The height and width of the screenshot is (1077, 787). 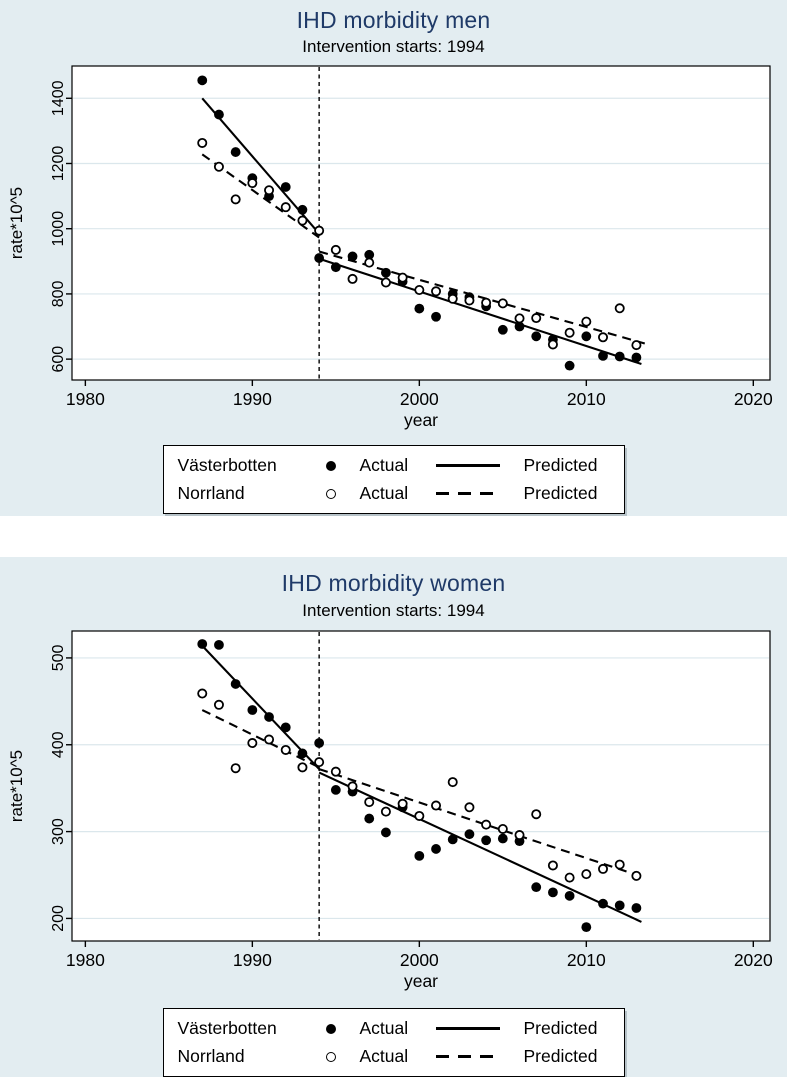 I want to click on y-tick-label: 1000, so click(x=58, y=229).